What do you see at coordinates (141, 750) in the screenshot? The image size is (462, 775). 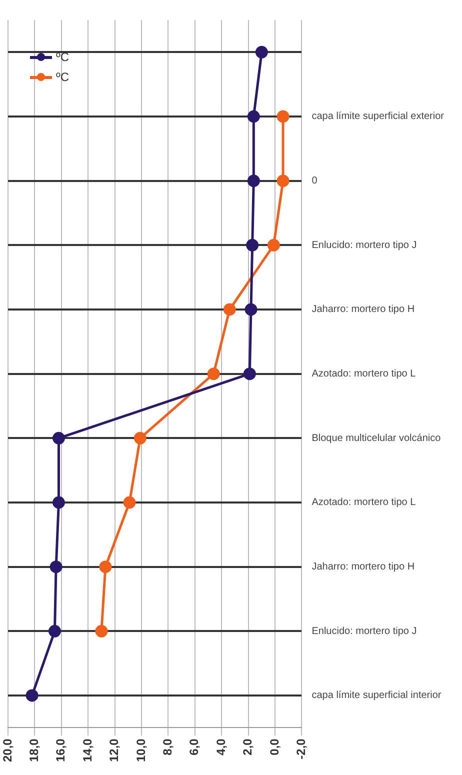 I see `x-tick-label: 10,0` at bounding box center [141, 750].